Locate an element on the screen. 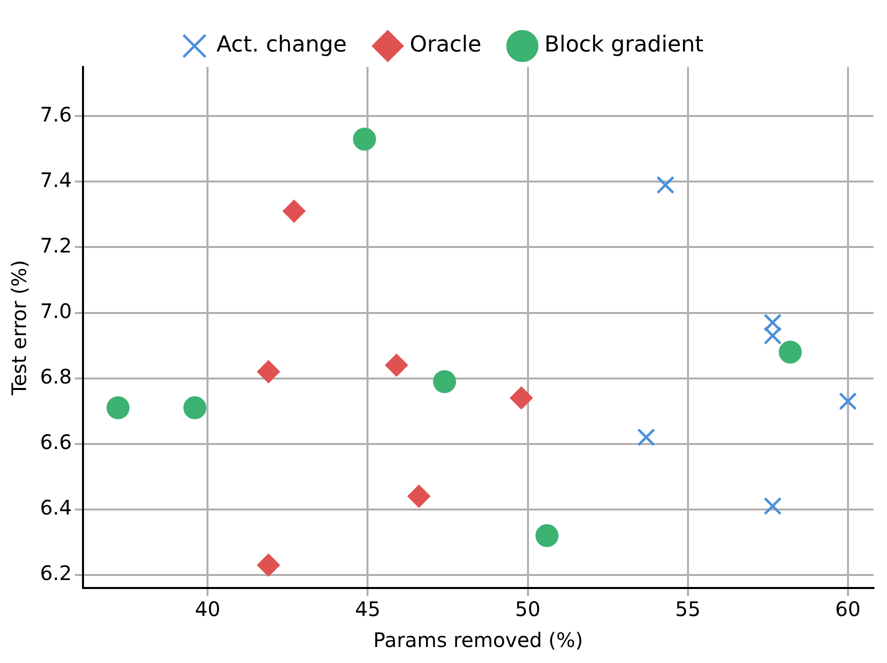 This screenshot has height=663, width=887. x-tick-label: 45 is located at coordinates (367, 609).